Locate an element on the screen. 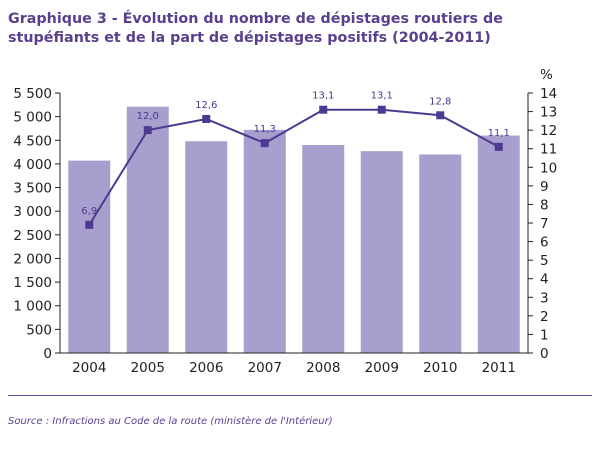 The width and height of the screenshot is (600, 450). left-tick-label: 5 000 is located at coordinates (32, 118).